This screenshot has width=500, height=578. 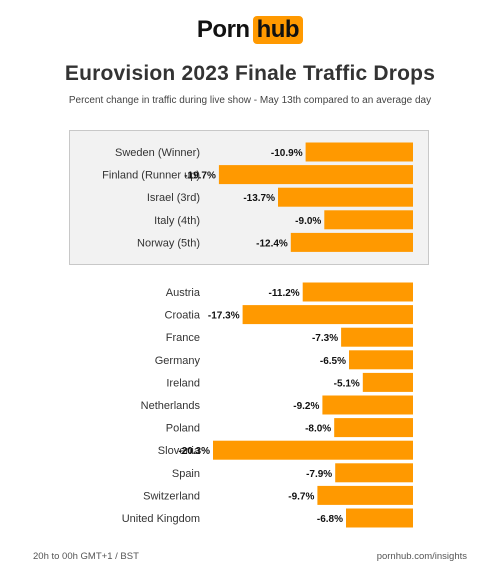 I want to click on value-label: -11.2%, so click(x=284, y=293).